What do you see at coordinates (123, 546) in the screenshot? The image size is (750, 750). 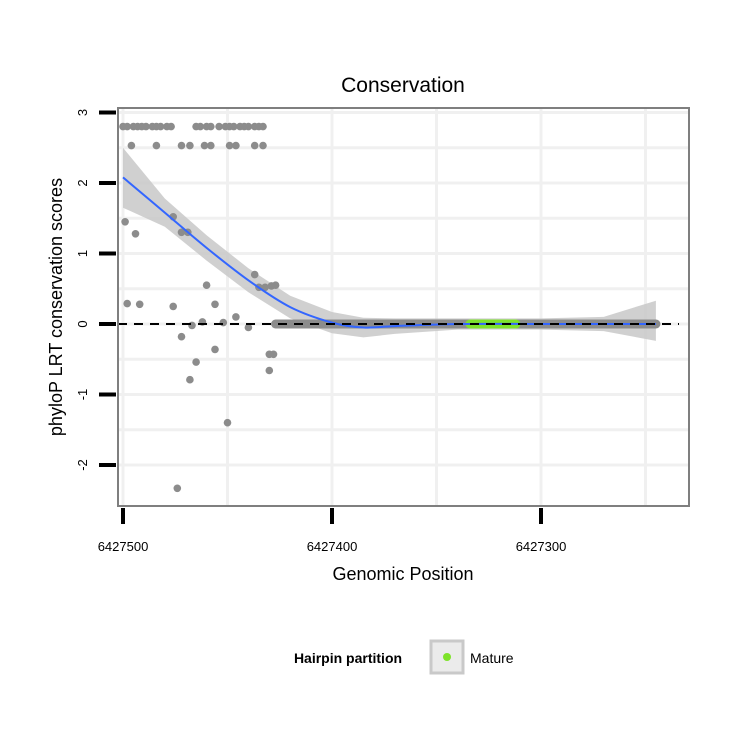 I see `x-tick-label-0: 6427500` at bounding box center [123, 546].